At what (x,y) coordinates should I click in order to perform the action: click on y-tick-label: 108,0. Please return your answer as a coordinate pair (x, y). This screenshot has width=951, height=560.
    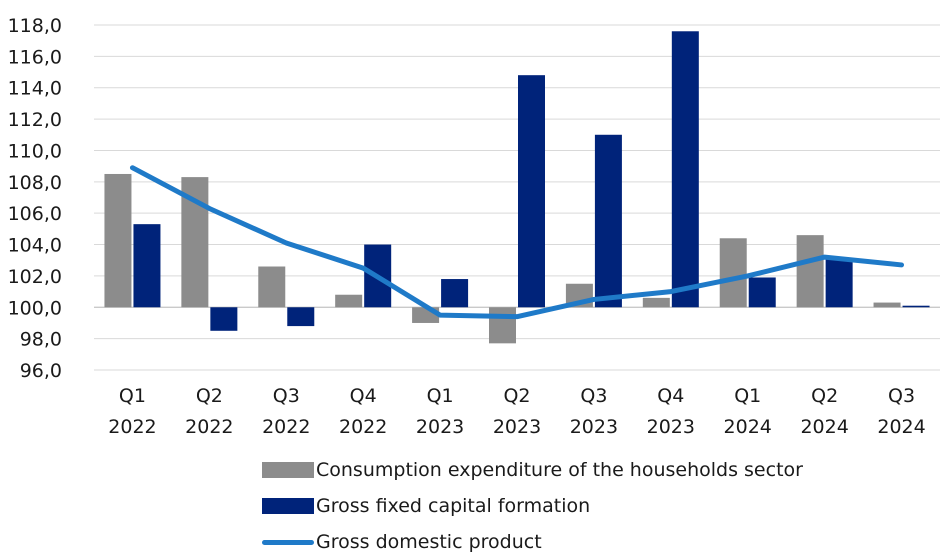
    Looking at the image, I should click on (35, 183).